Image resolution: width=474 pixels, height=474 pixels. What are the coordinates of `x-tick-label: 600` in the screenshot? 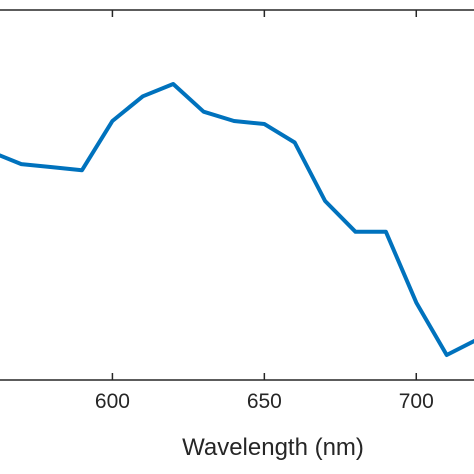 It's located at (112, 401).